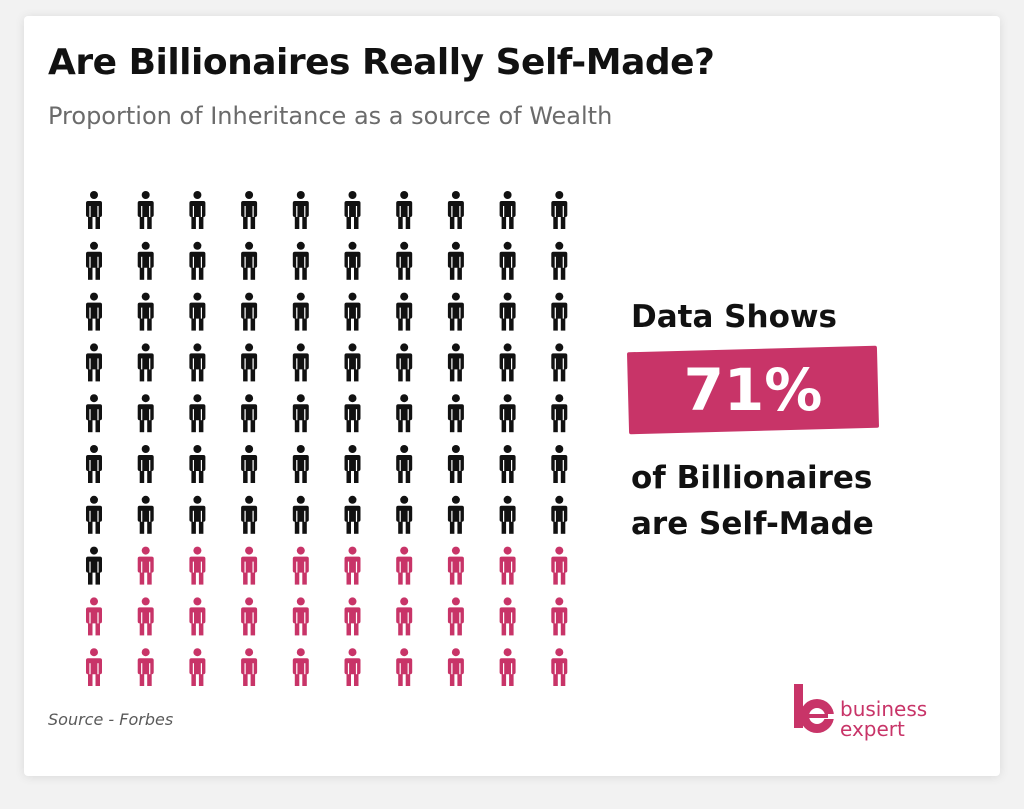 The width and height of the screenshot is (1024, 809). I want to click on source-note: Source - Forbes, so click(111, 719).